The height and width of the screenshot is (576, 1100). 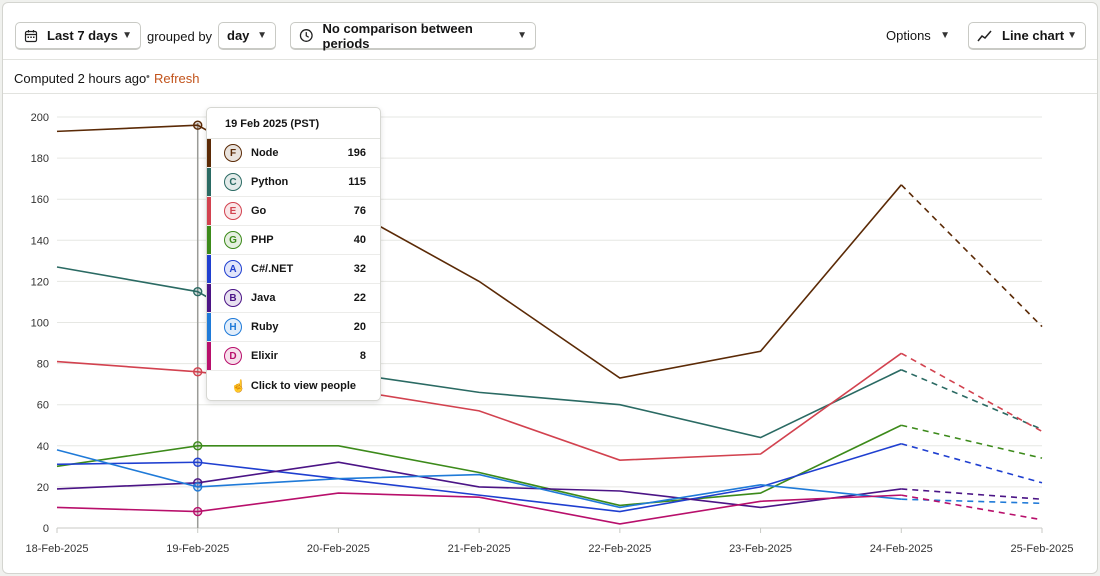 What do you see at coordinates (264, 356) in the screenshot?
I see `series-name: Elixir` at bounding box center [264, 356].